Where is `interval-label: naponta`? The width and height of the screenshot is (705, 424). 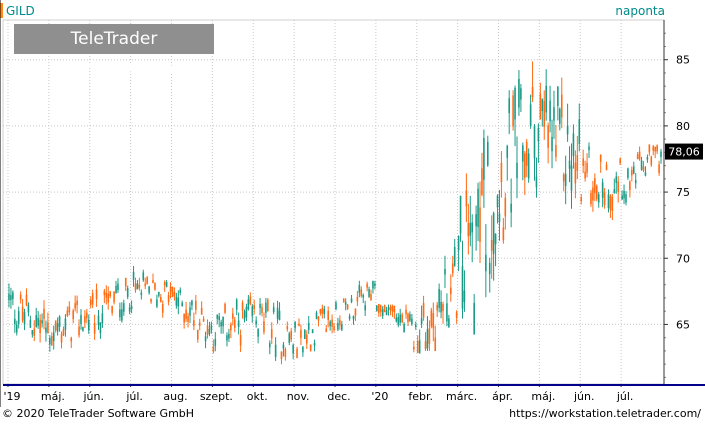 interval-label: naponta is located at coordinates (640, 11).